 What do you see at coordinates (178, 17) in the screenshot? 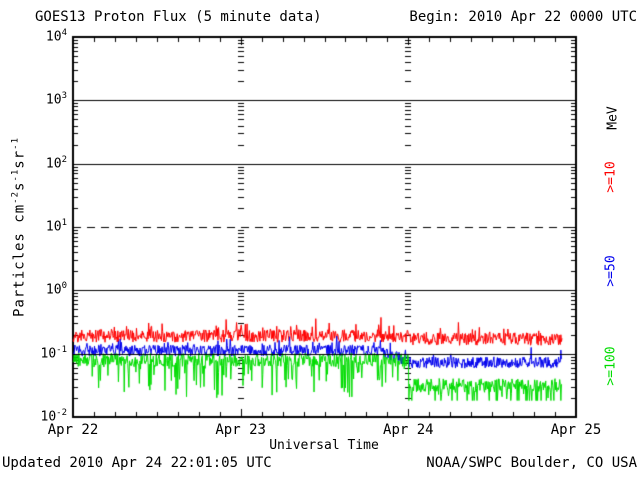
I see `chart-title: GOES13 Proton Flux (5 minute data)` at bounding box center [178, 17].